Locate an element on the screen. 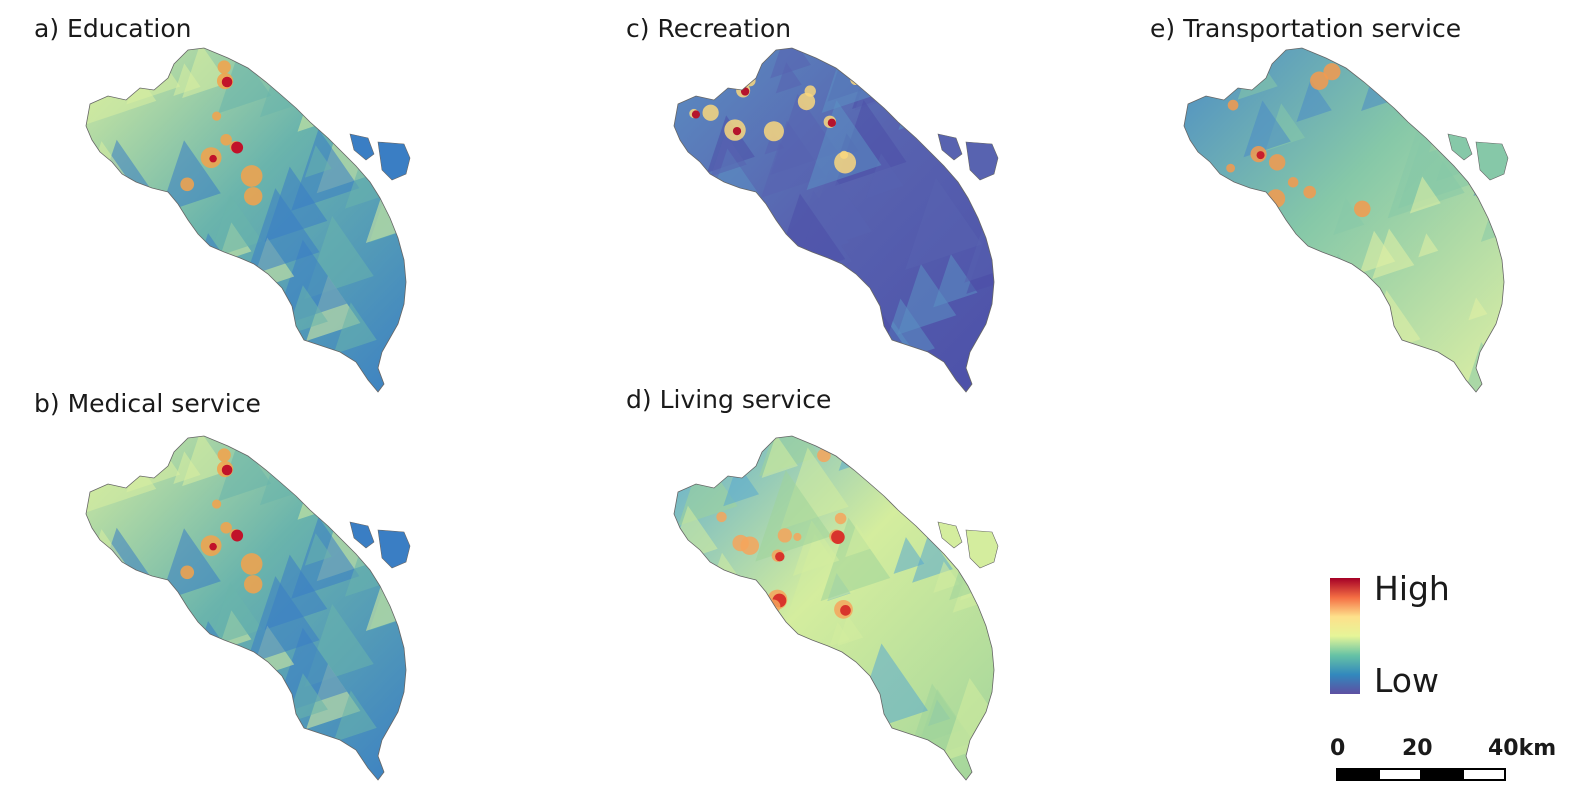  scale-bar: 0 20 40km is located at coordinates (1450, 768).